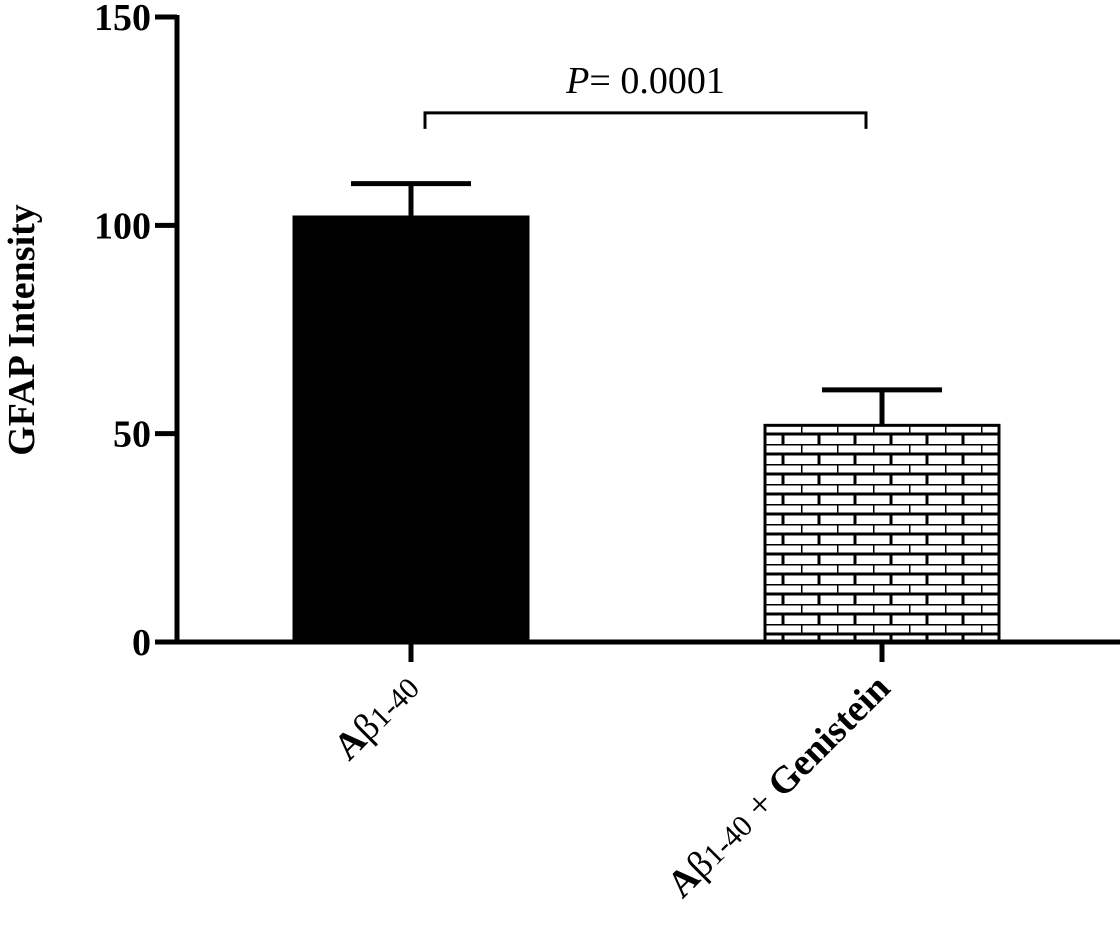 The height and width of the screenshot is (931, 1120). Describe the element at coordinates (656, 81) in the screenshot. I see `p-value-text: = 0.0001` at that location.